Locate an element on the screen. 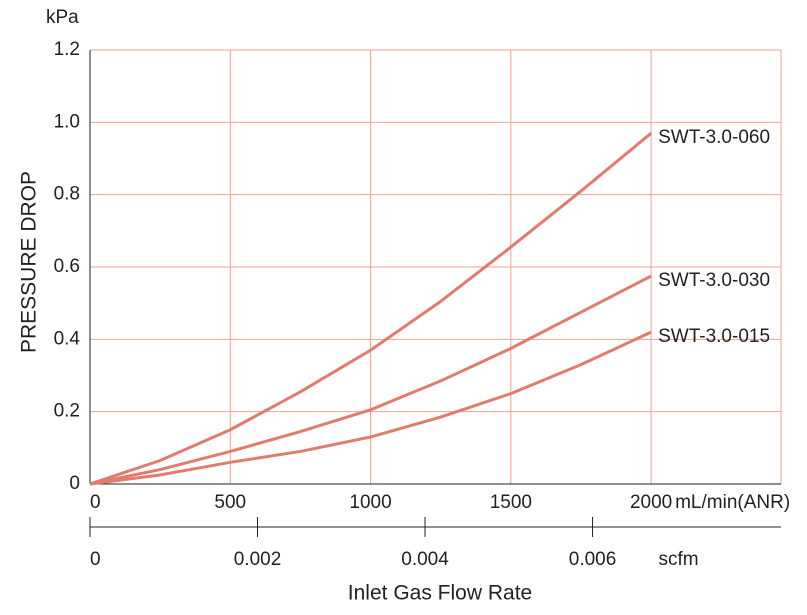 This screenshot has width=807, height=615. y-tick-label: 0.4 is located at coordinates (67, 338).